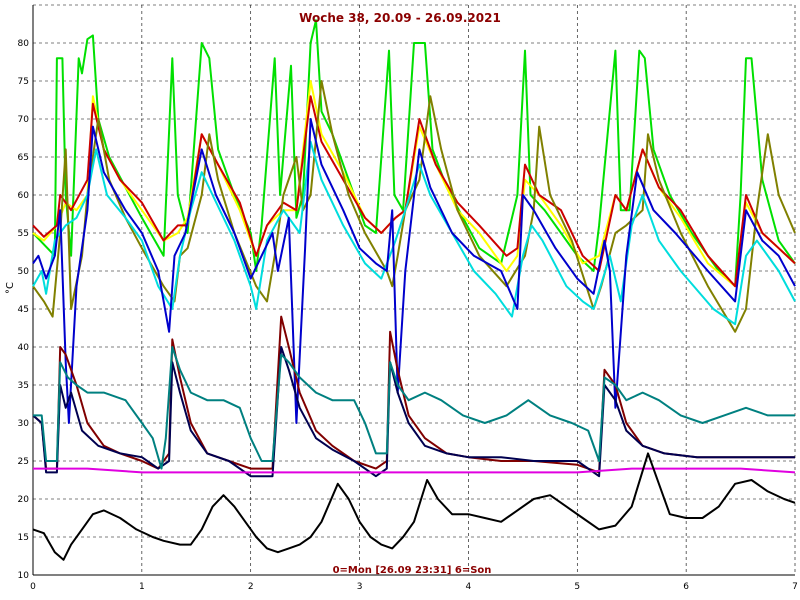 The height and width of the screenshot is (600, 800). I want to click on y-tick-label-0: 10, so click(24, 576).